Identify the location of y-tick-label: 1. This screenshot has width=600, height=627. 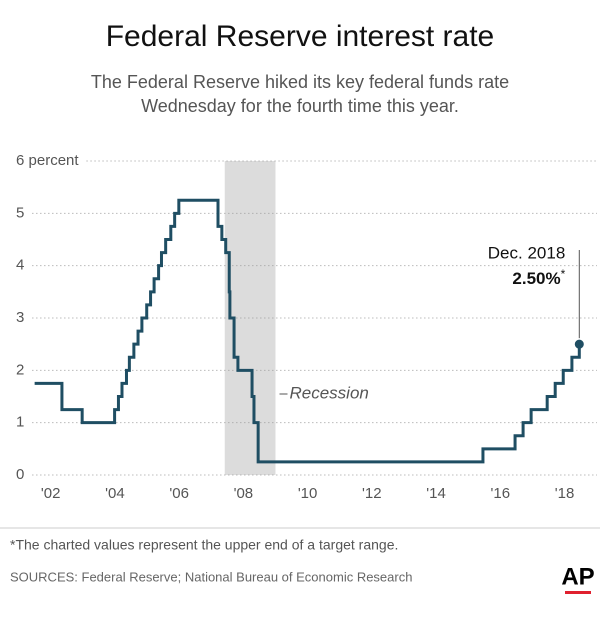
(20, 422).